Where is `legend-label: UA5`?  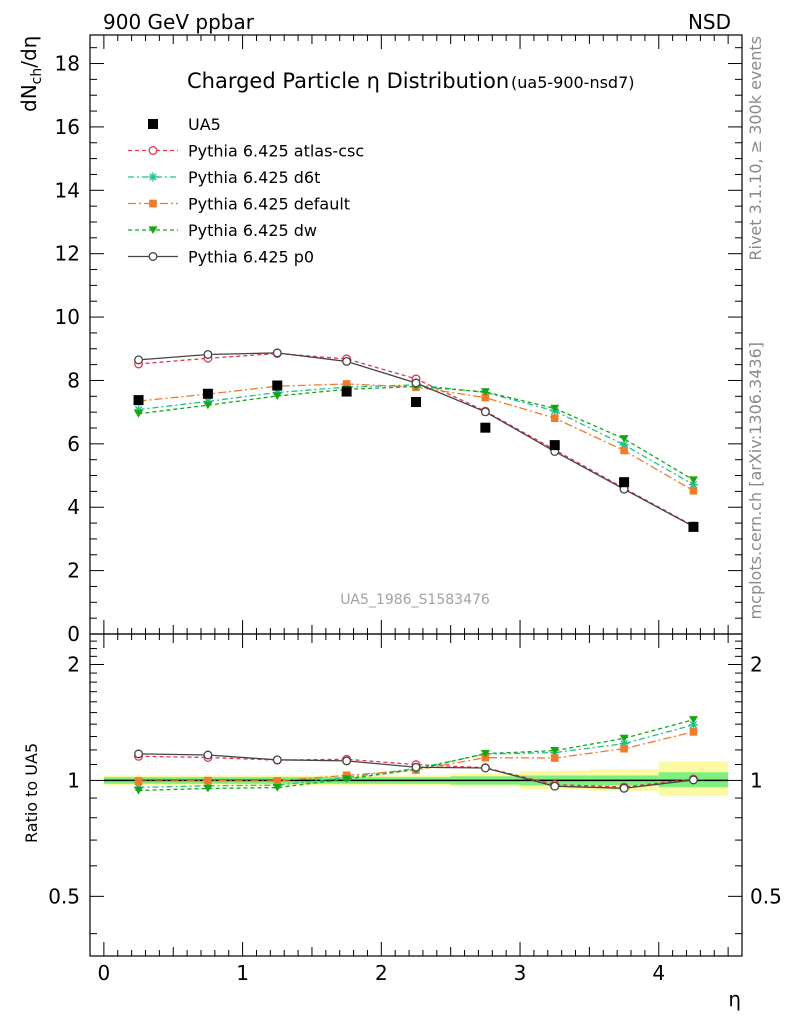 legend-label: UA5 is located at coordinates (204, 124).